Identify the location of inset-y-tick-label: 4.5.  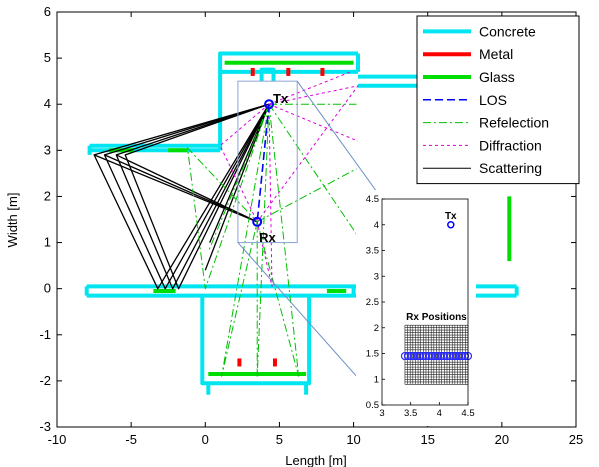
(372, 199).